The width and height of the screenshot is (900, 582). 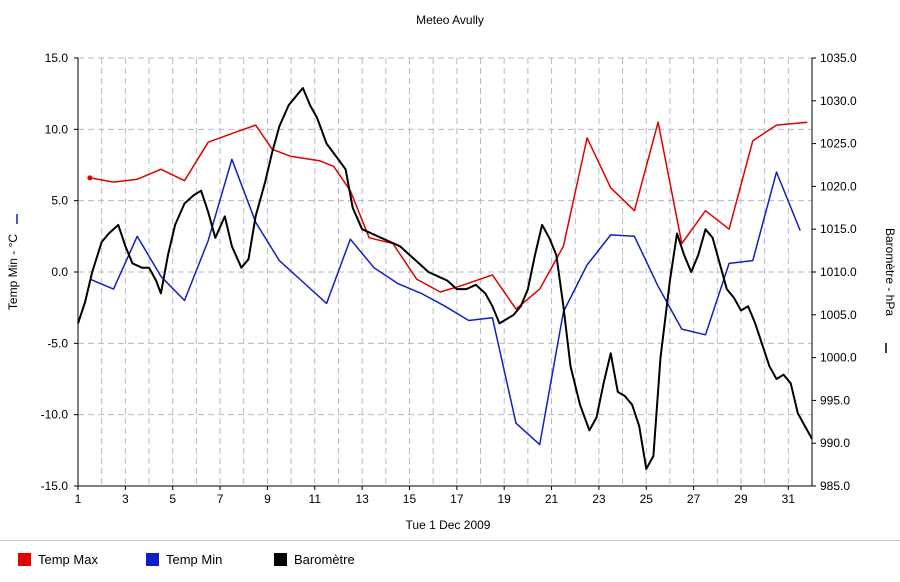 I want to click on y-axis-label-left: Temp Min - °C, so click(x=13, y=272).